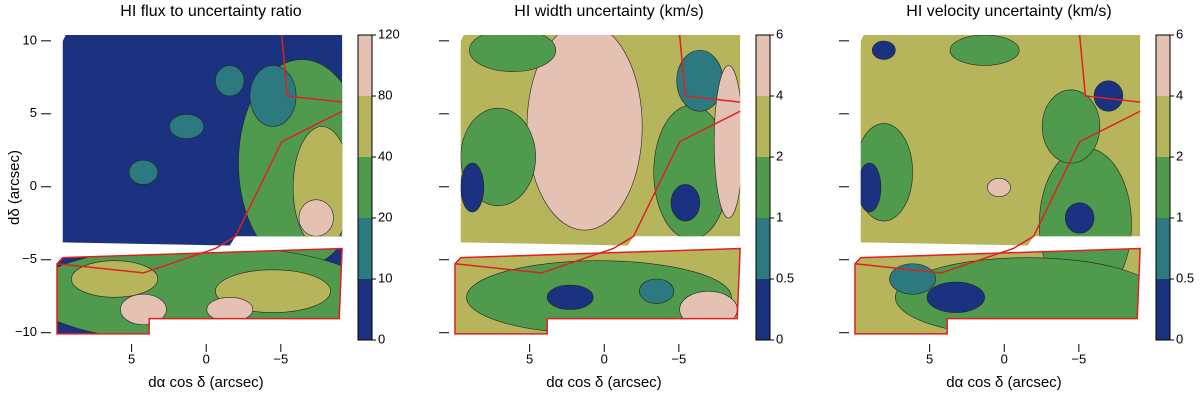 The image size is (1200, 395). What do you see at coordinates (33, 112) in the screenshot?
I see `y-tick-label: 5` at bounding box center [33, 112].